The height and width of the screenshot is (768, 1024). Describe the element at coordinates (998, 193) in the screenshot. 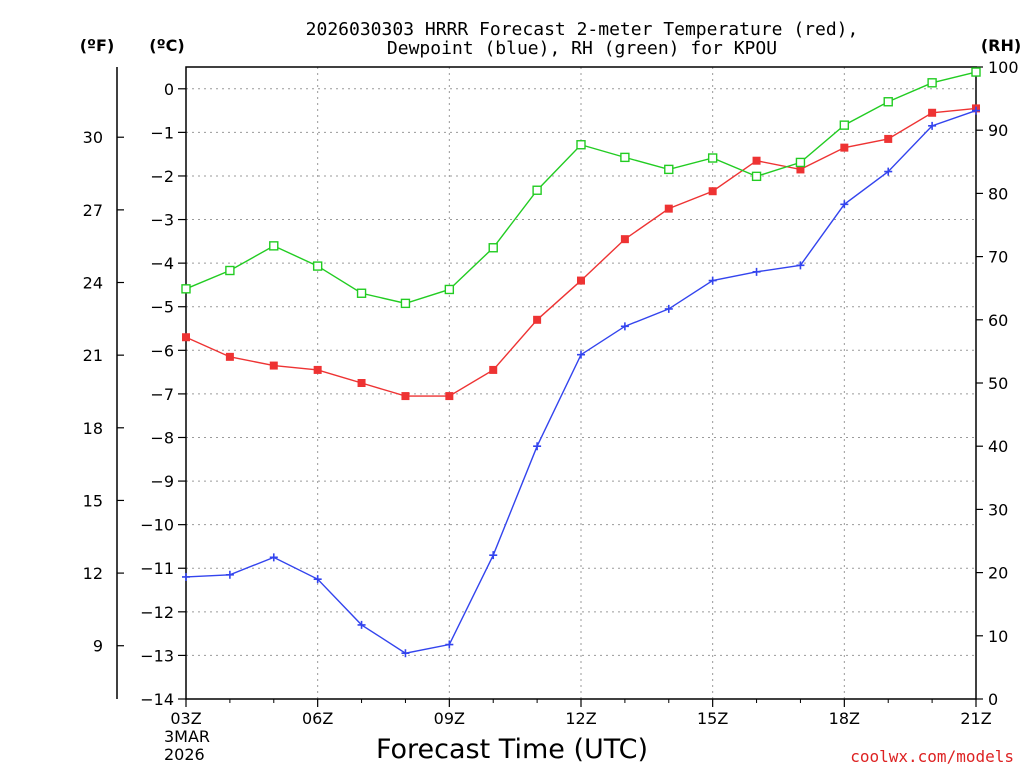

I see `rh-tick-label: 80` at that location.